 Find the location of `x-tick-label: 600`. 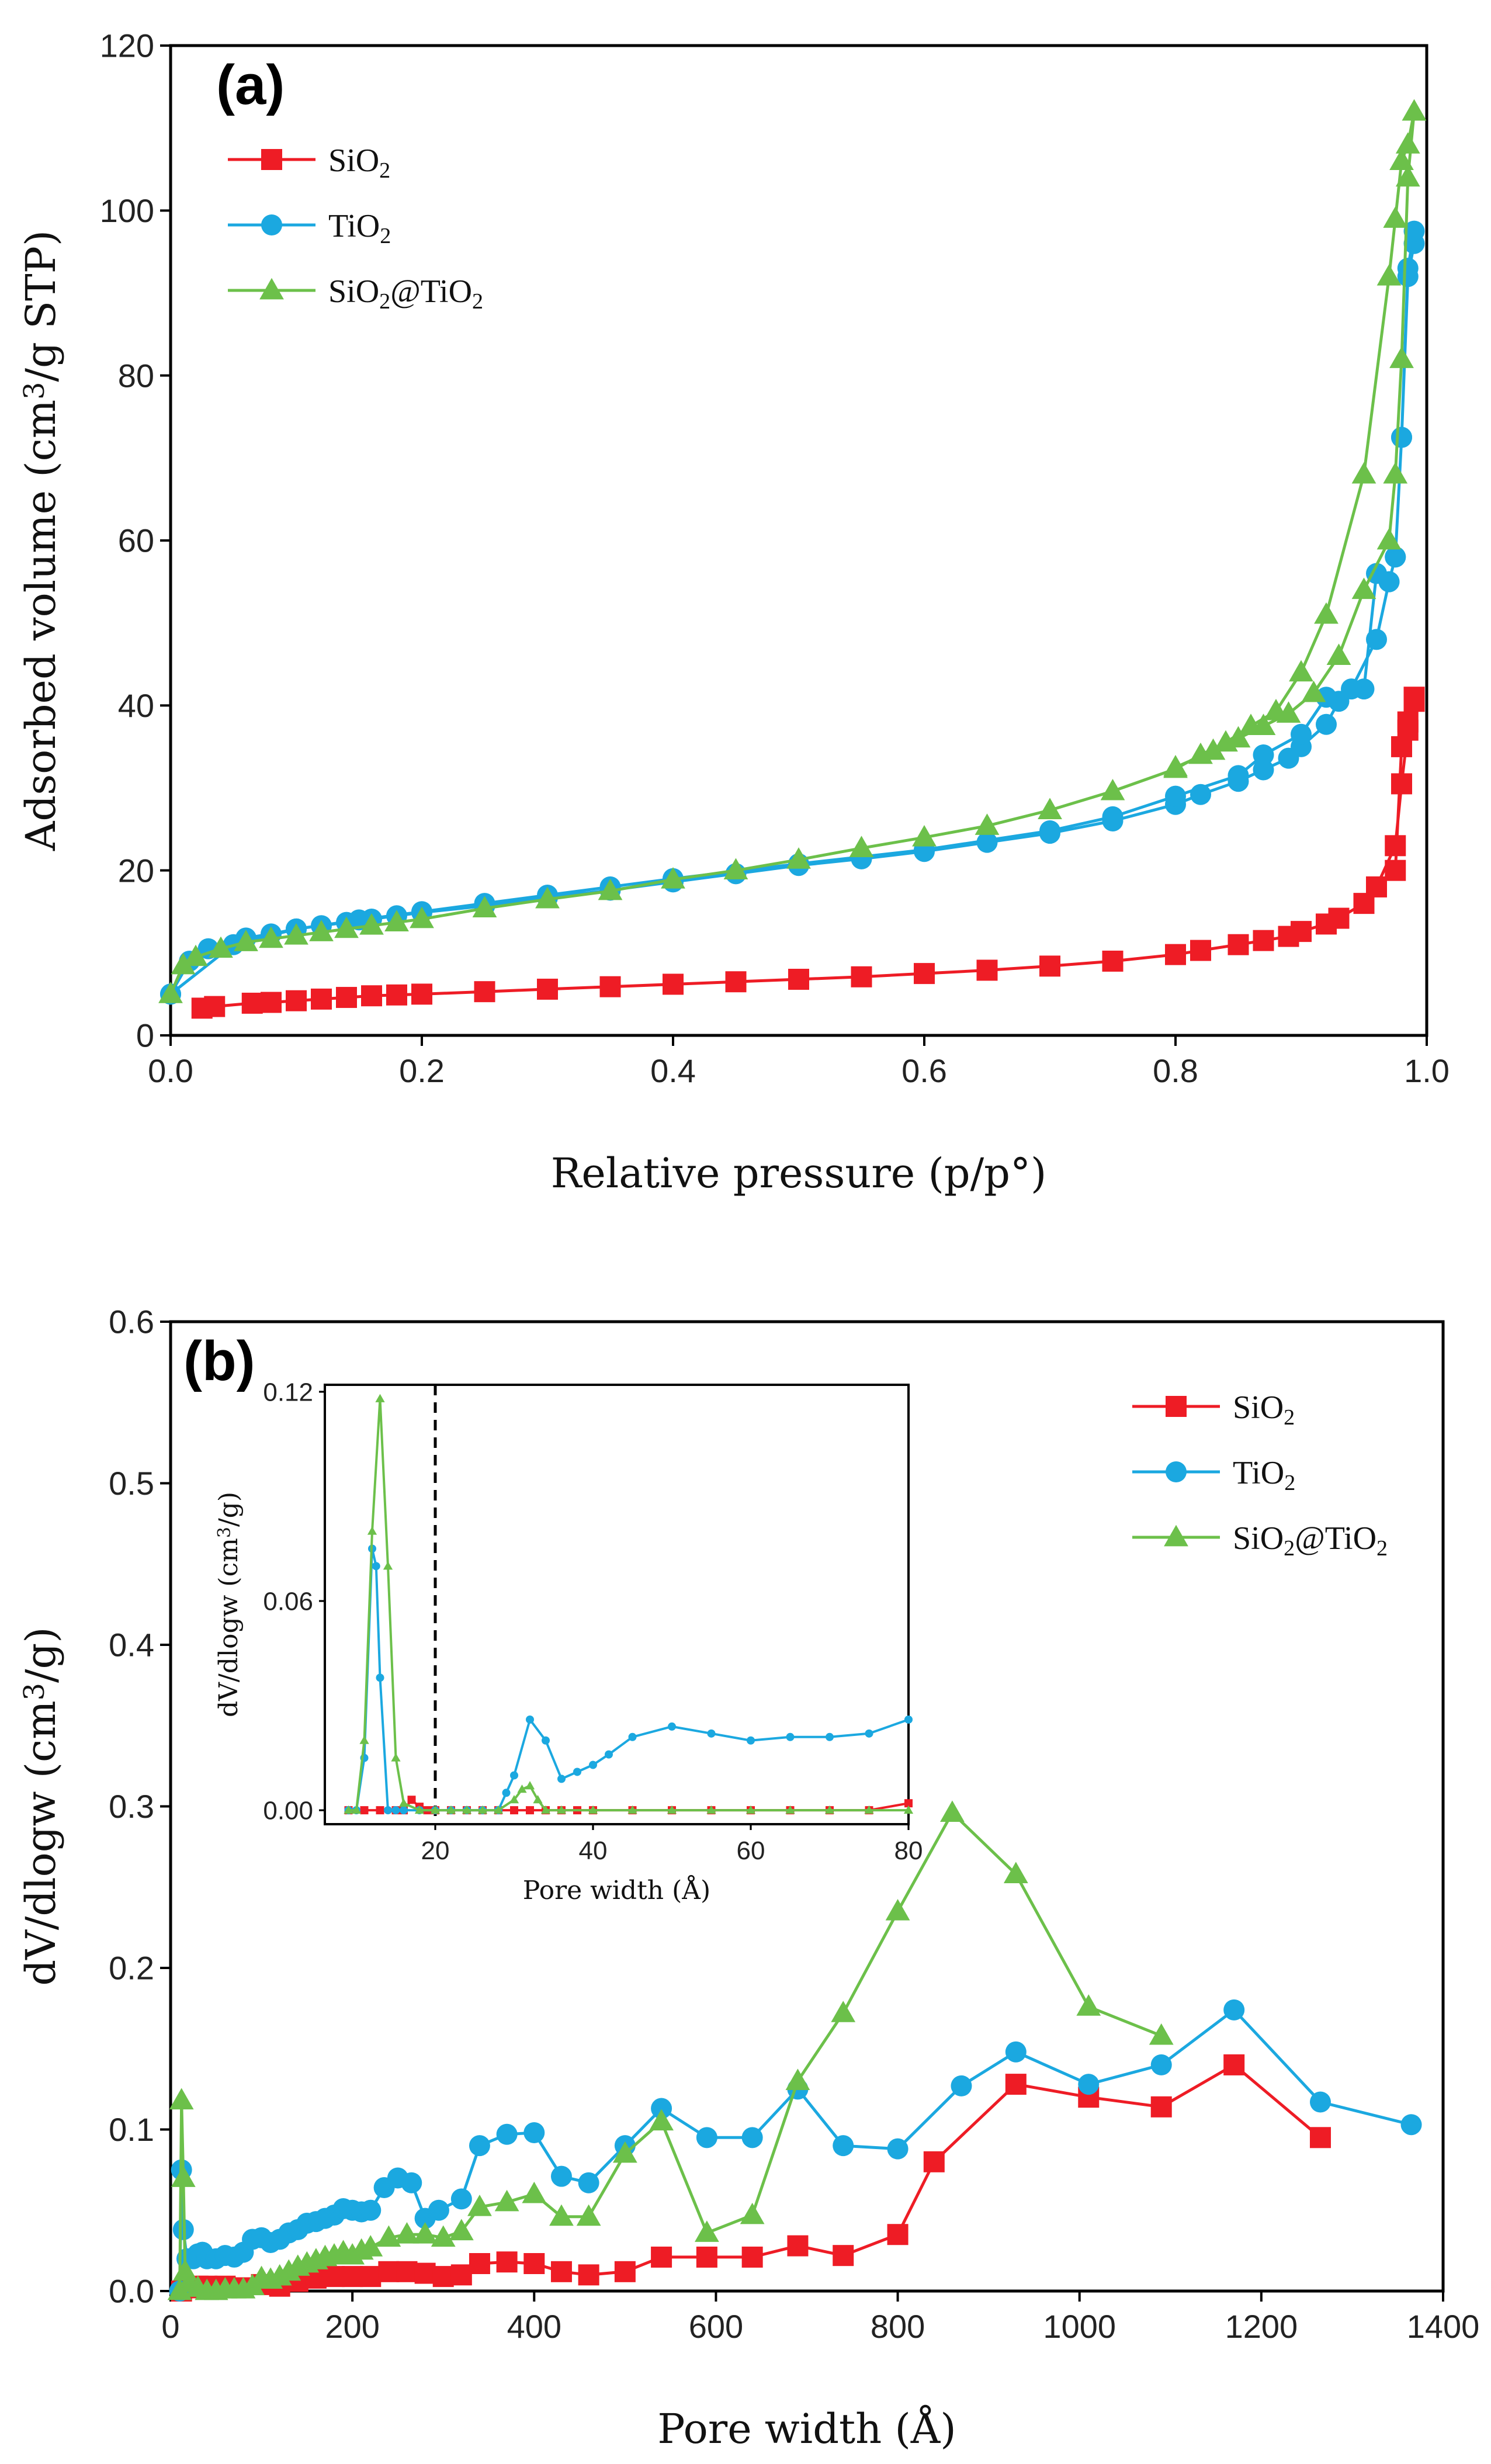

x-tick-label: 600 is located at coordinates (716, 2326).